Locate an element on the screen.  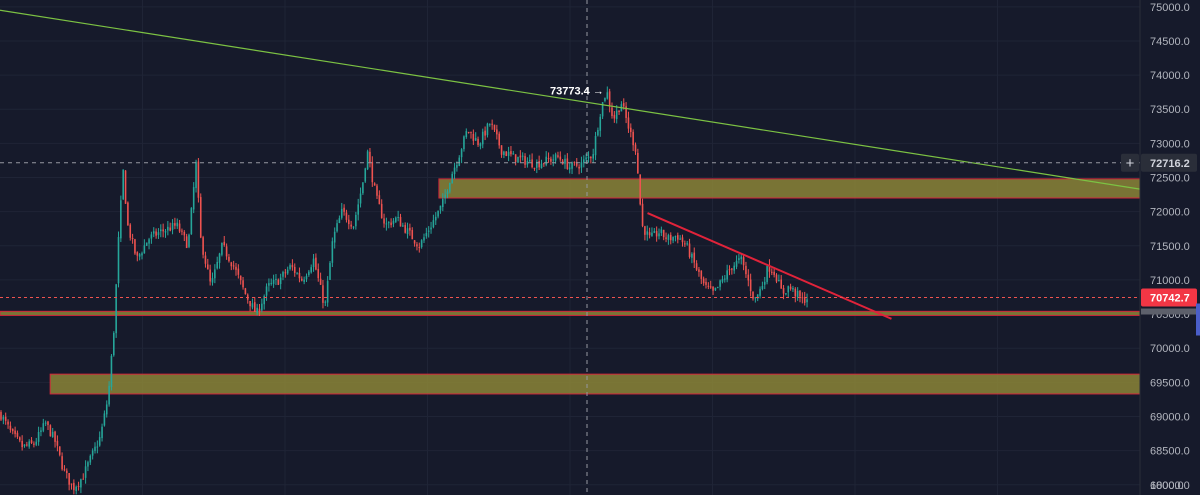
lower-zone is located at coordinates (595, 384).